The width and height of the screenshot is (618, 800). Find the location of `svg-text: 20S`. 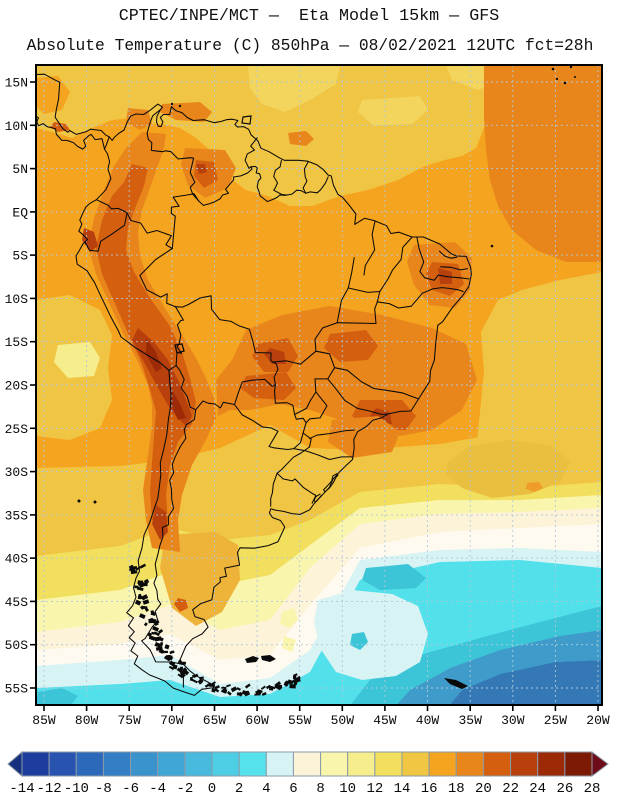

svg-text: 20S is located at coordinates (17, 386).